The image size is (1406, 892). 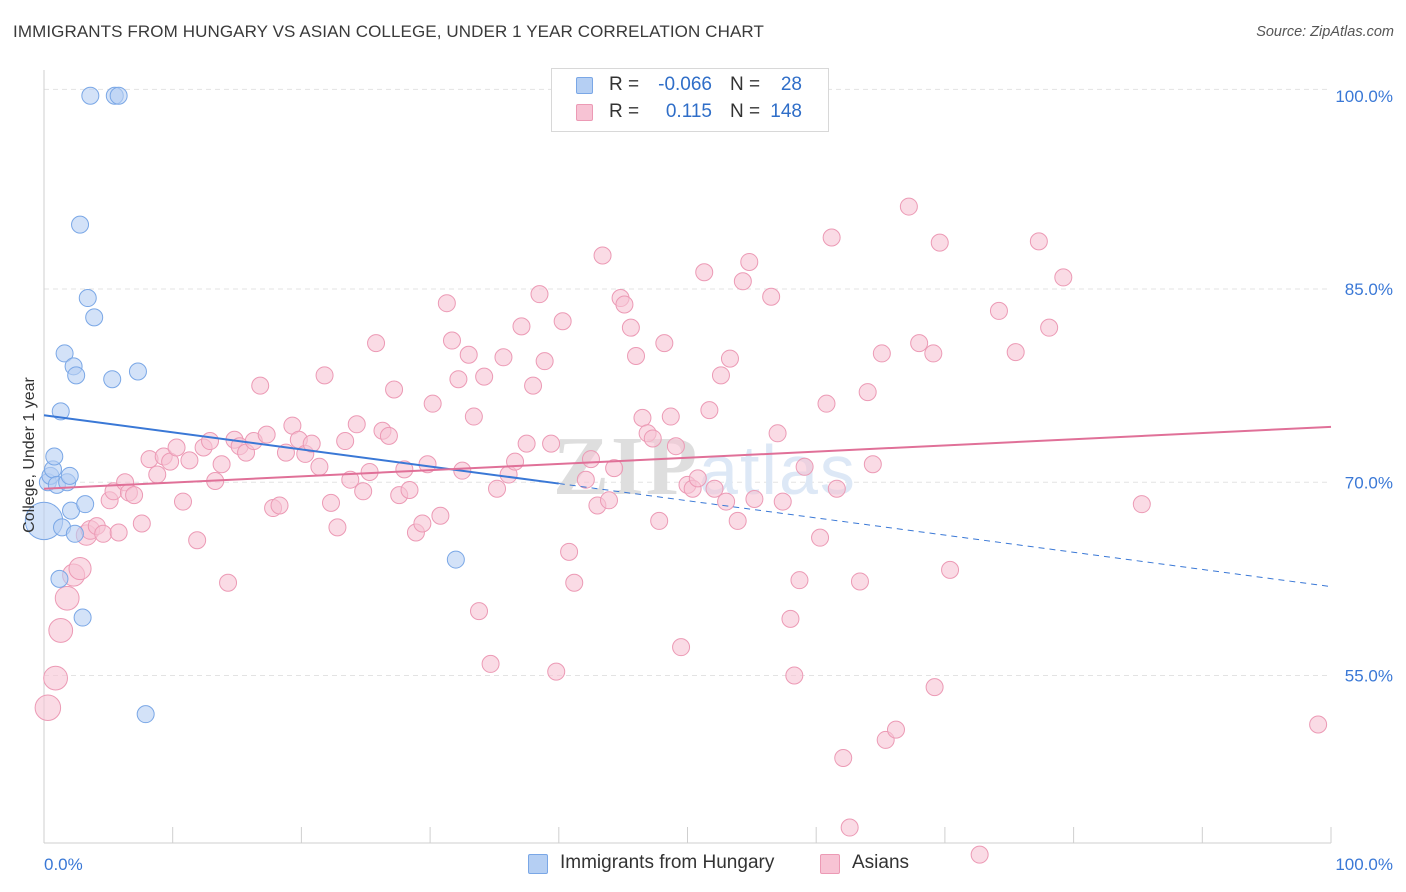 What do you see at coordinates (881, 862) in the screenshot?
I see `asians-legend-label: Asians` at bounding box center [881, 862].